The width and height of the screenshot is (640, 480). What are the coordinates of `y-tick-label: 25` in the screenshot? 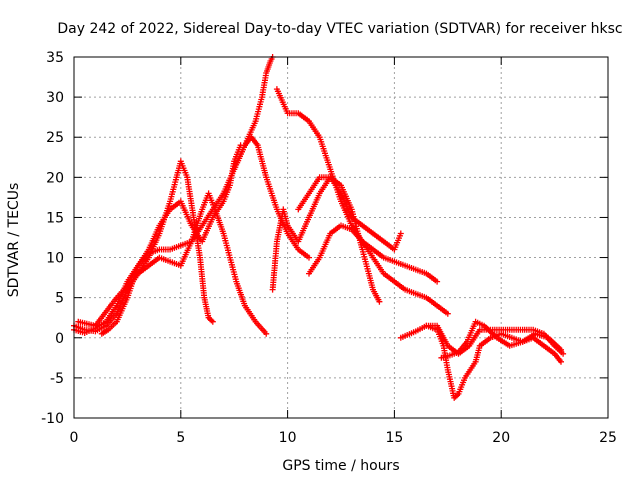 It's located at (55, 138).